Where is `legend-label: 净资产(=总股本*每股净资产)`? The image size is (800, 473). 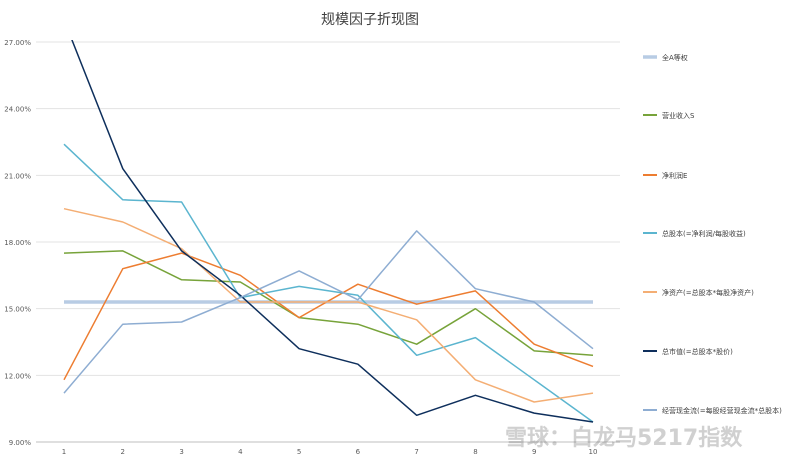
legend-label: 净资产(=总股本*每股净资产) is located at coordinates (708, 292).